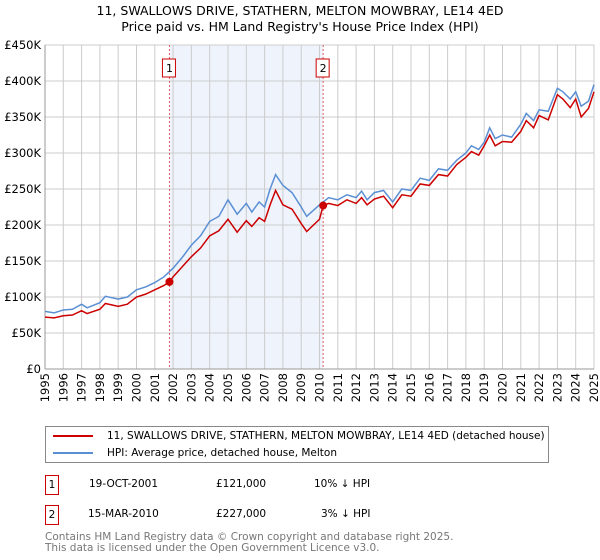 The height and width of the screenshot is (560, 600). Describe the element at coordinates (123, 484) in the screenshot. I see `transaction-date: 19-OCT-2001` at that location.